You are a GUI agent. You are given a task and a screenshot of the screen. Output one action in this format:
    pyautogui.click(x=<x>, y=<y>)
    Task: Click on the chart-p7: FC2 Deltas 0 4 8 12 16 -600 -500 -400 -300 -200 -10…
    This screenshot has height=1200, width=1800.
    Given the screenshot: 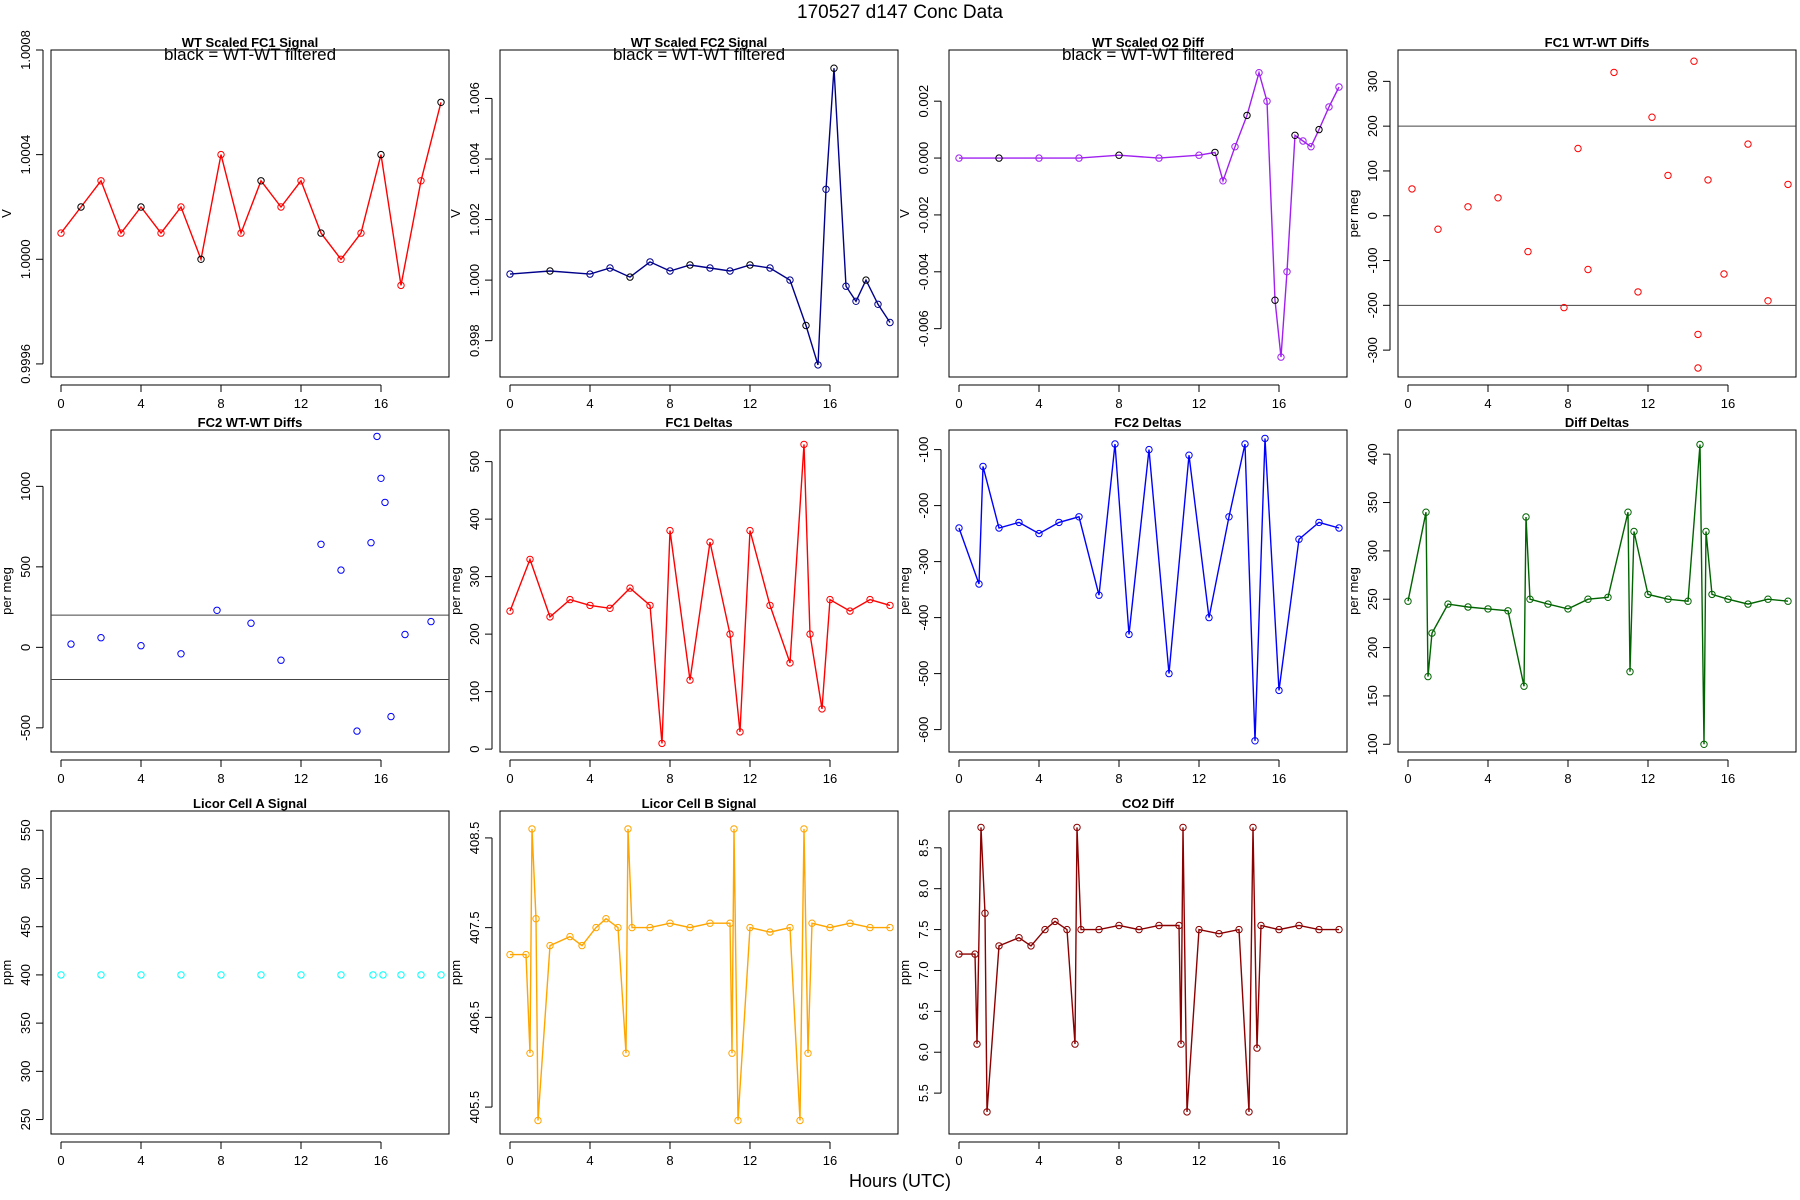 What is the action you would take?
    pyautogui.click(x=1122, y=600)
    